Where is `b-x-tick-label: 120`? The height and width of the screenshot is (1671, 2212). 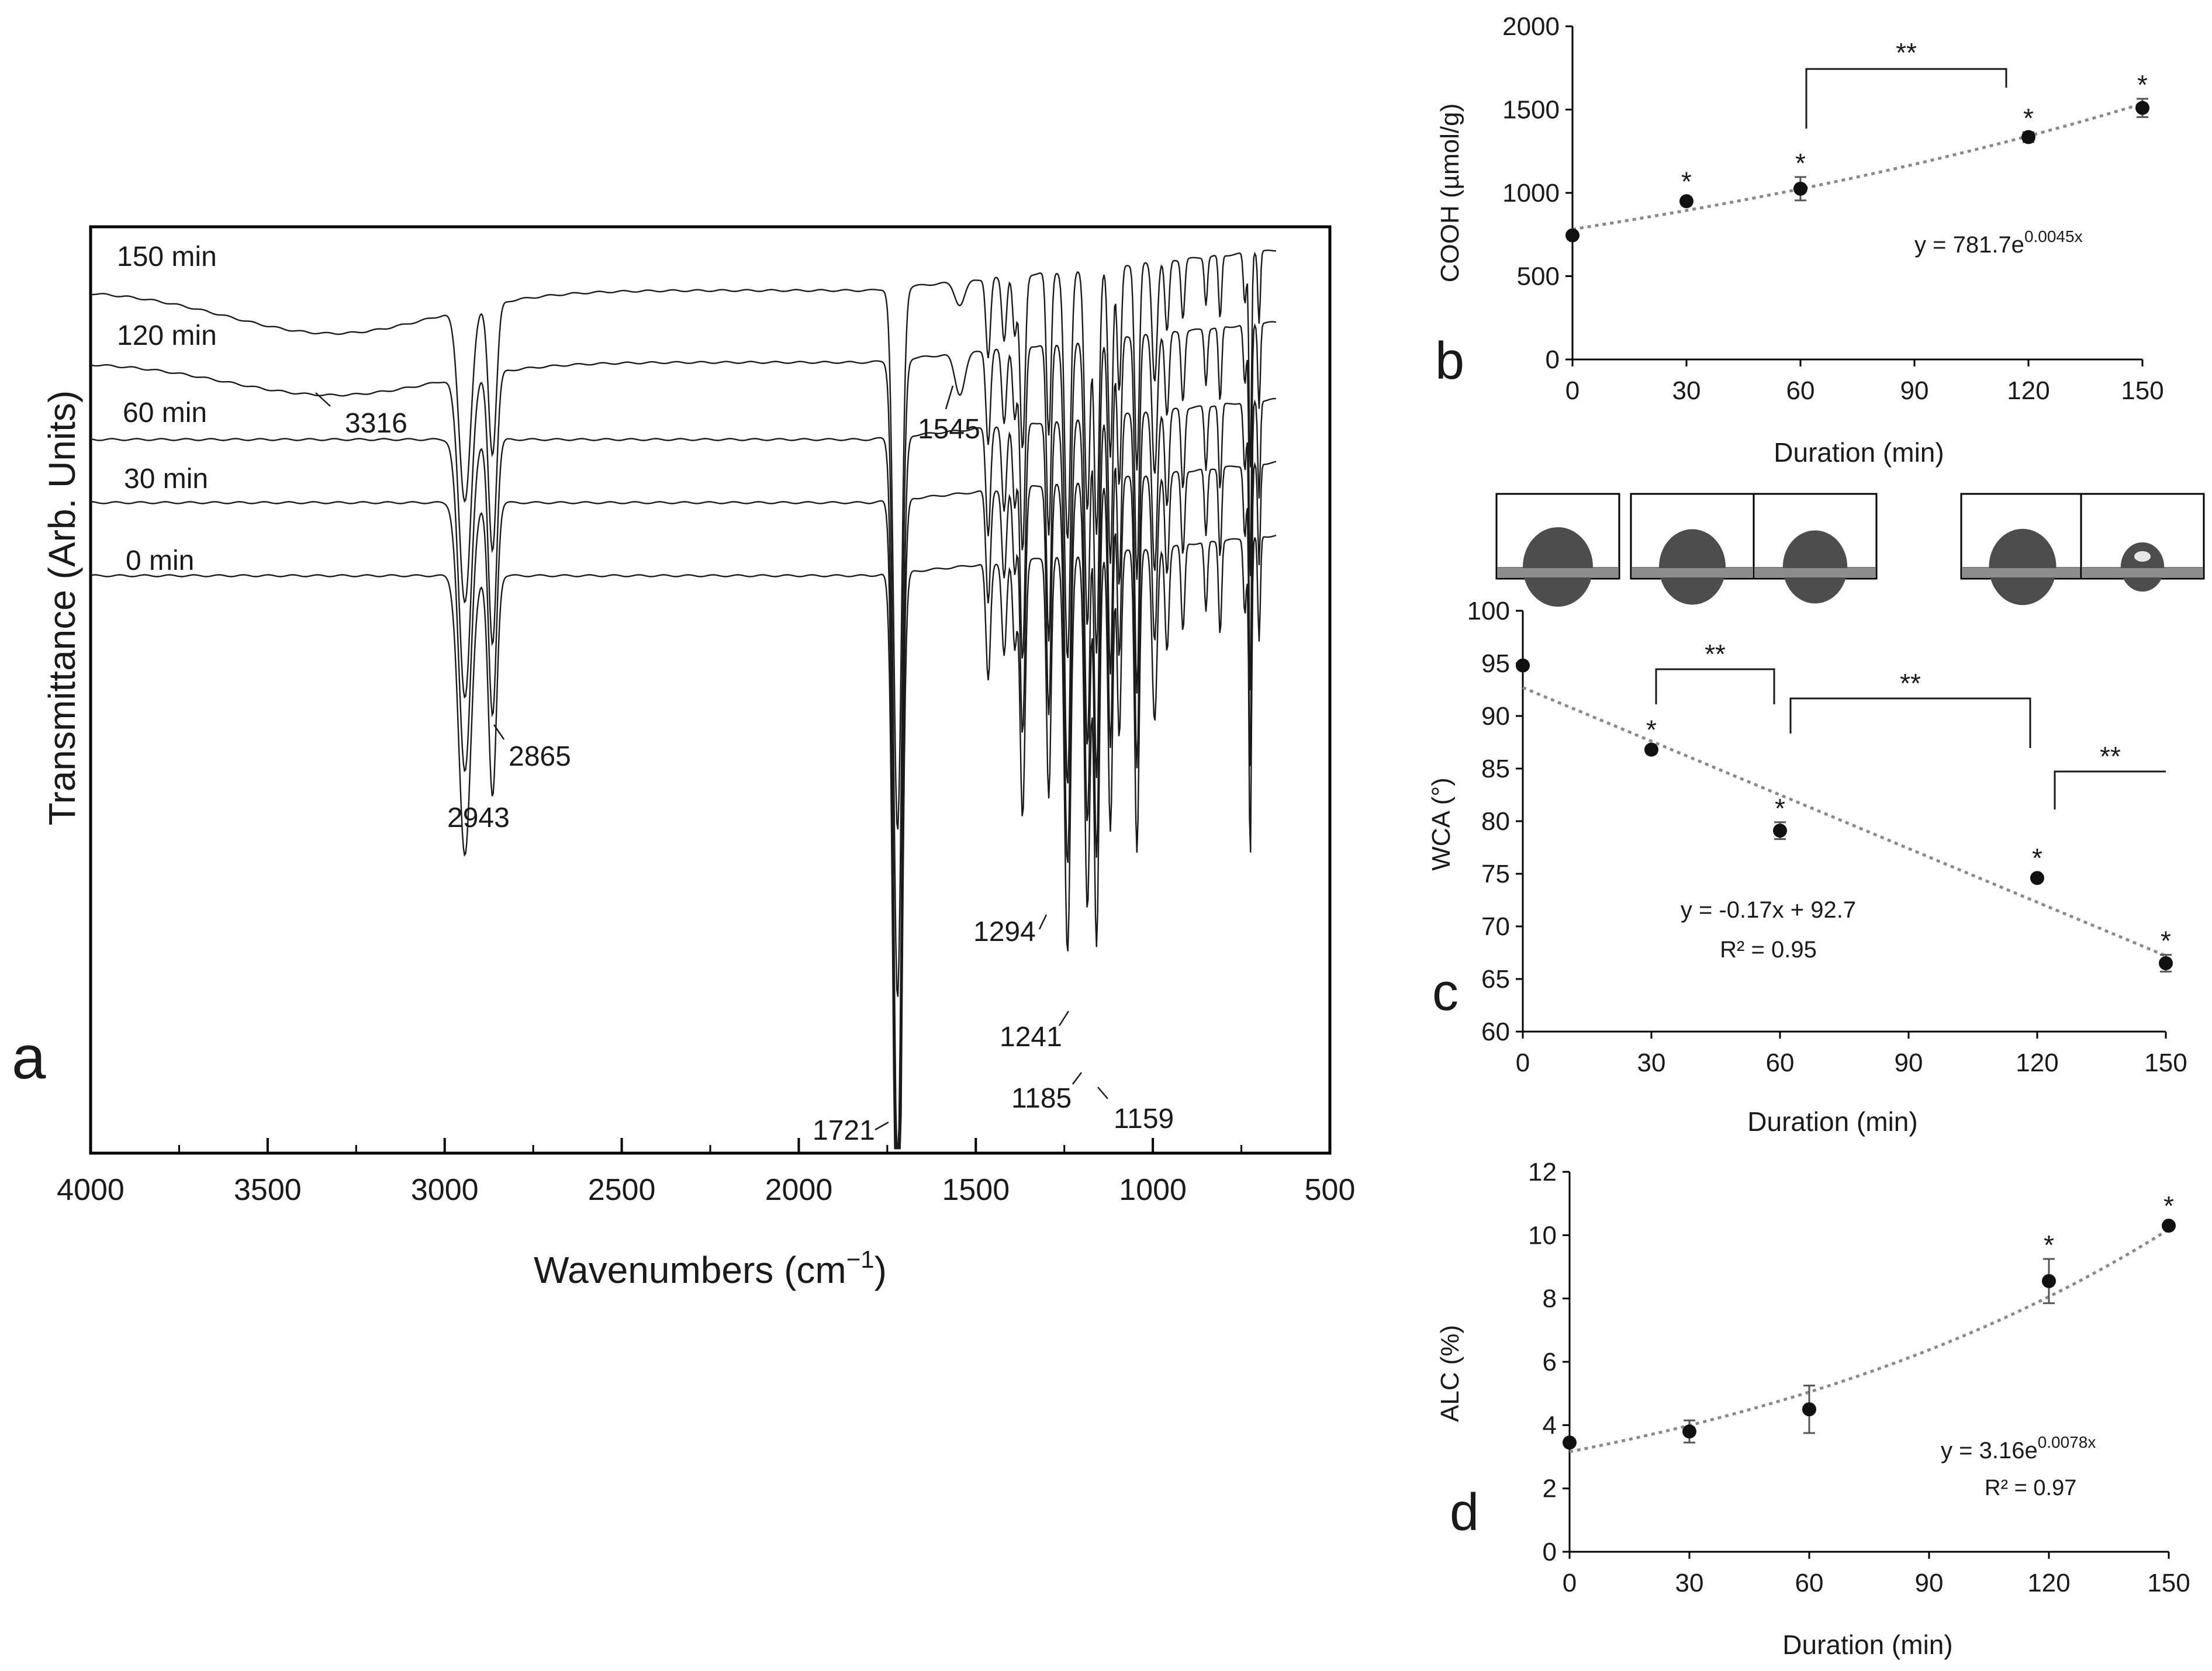 b-x-tick-label: 120 is located at coordinates (2028, 390).